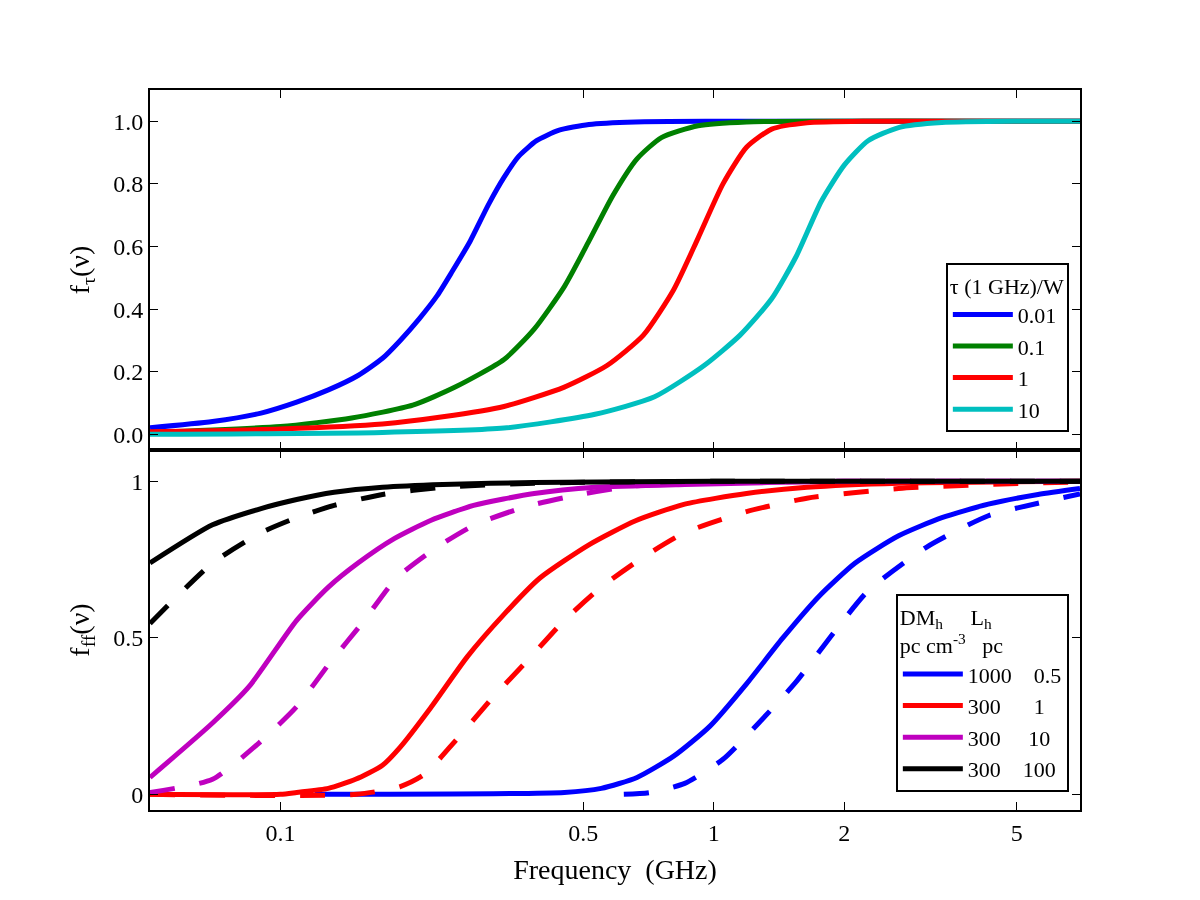 The image size is (1200, 900). I want to click on legend-label: 0.1, so click(1031, 347).